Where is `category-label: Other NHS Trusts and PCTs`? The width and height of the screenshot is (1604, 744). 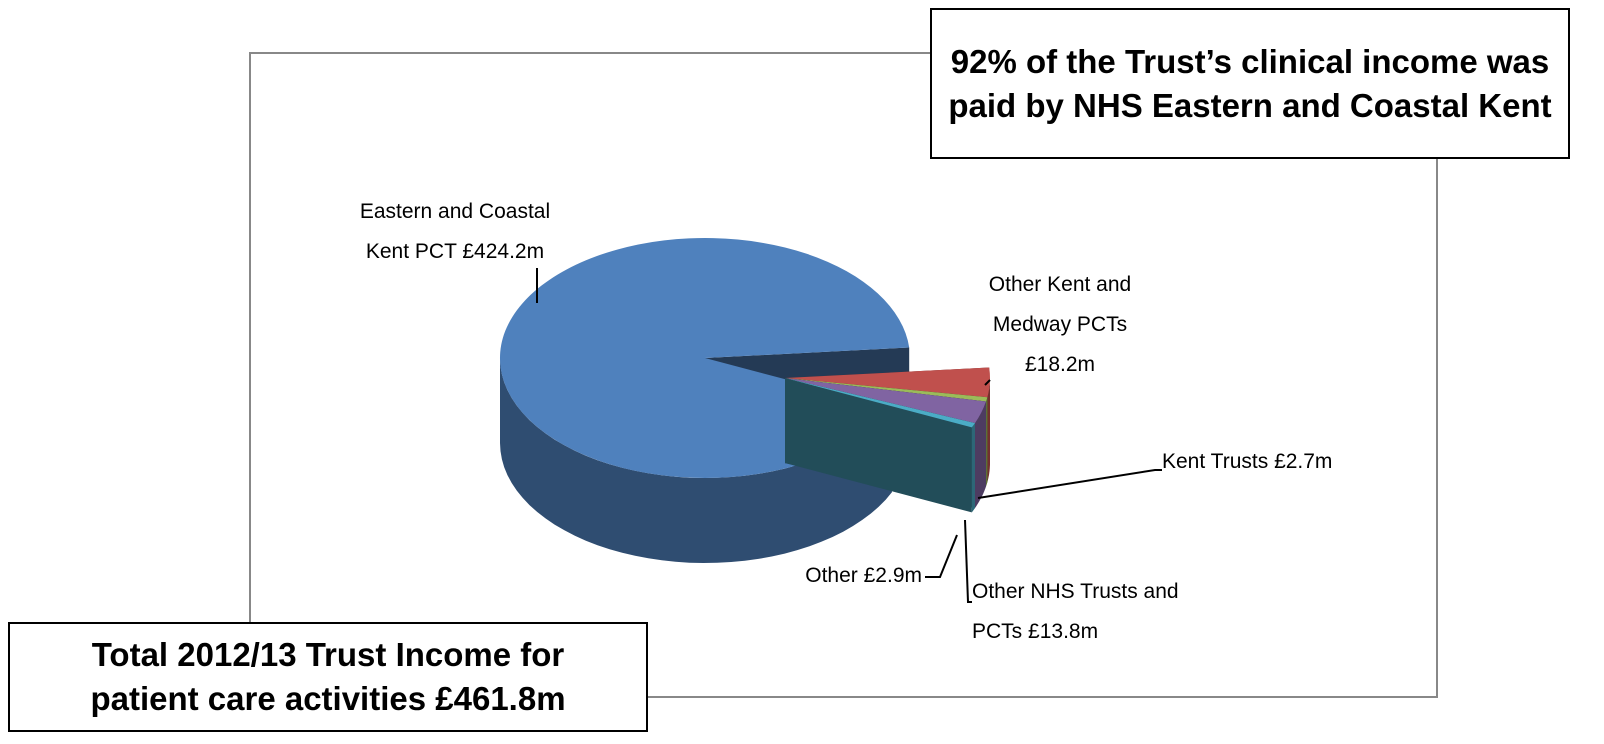
category-label: Other NHS Trusts and PCTs is located at coordinates (1075, 611).